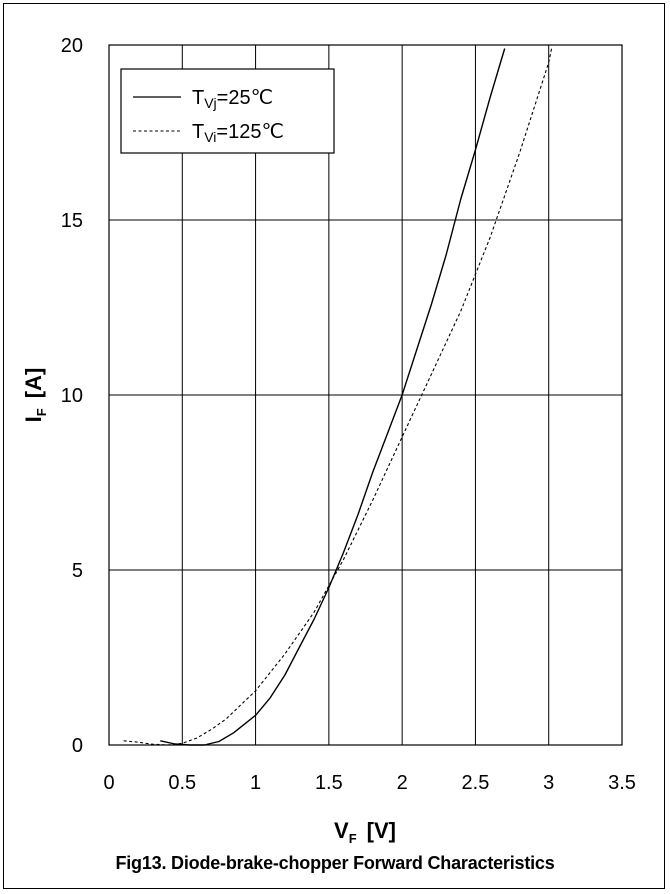  What do you see at coordinates (622, 783) in the screenshot?
I see `x-tick-label: 3.5` at bounding box center [622, 783].